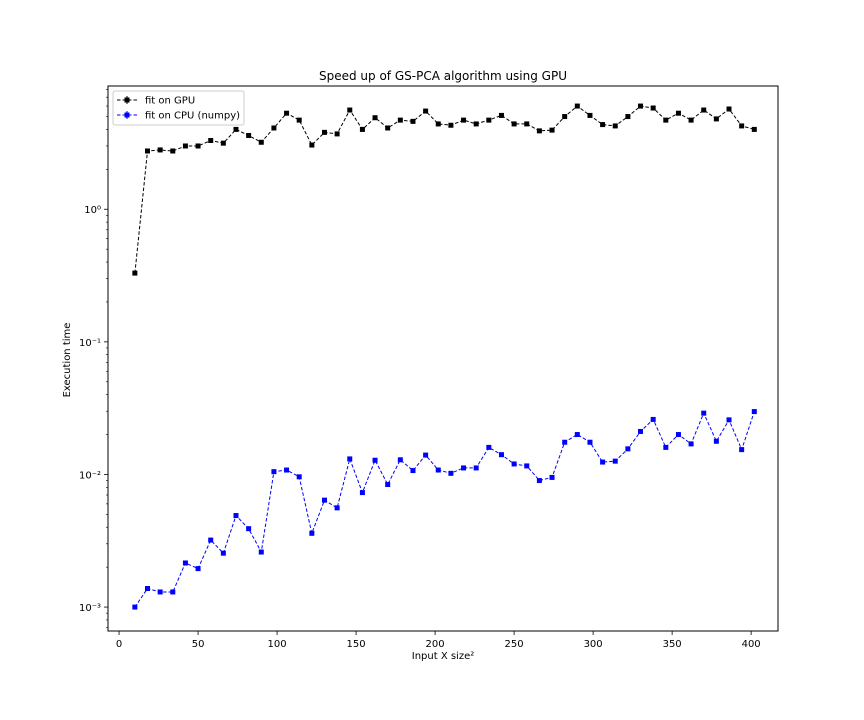 The width and height of the screenshot is (864, 720). Describe the element at coordinates (170, 101) in the screenshot. I see `legend-label: fit on GPU` at that location.